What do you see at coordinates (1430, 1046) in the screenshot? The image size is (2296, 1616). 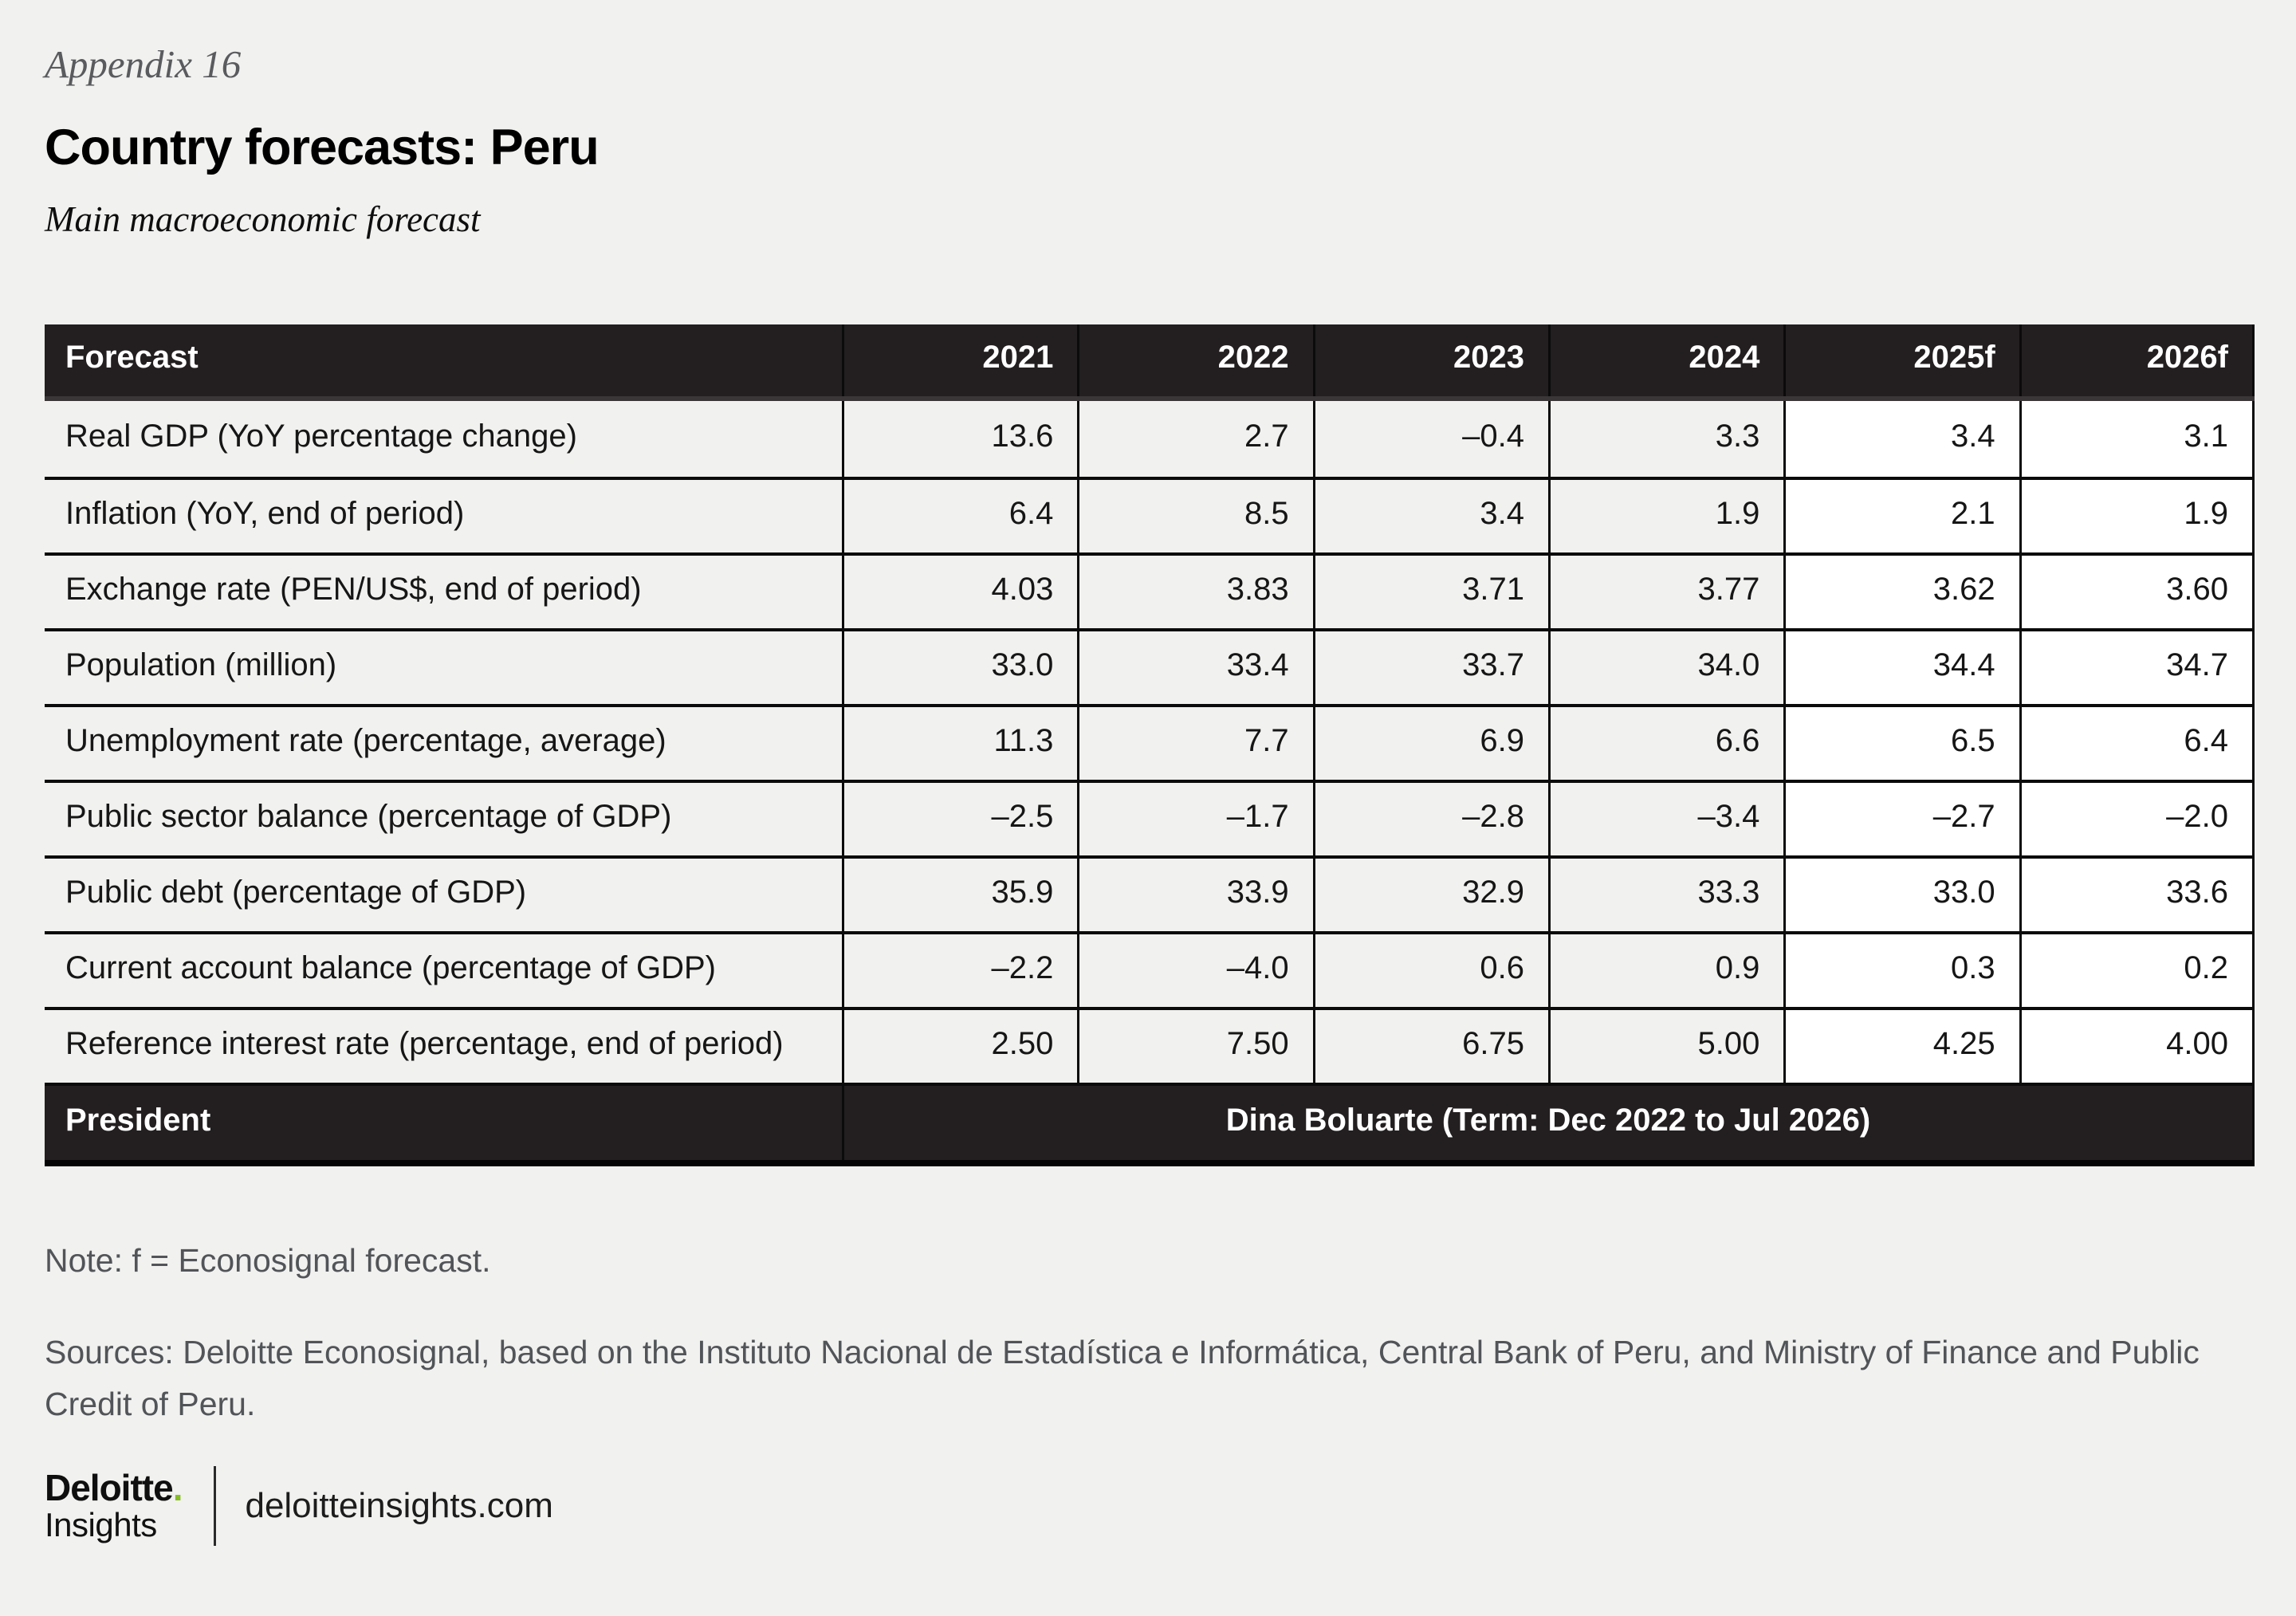 I see `cell-2023: 6.75` at bounding box center [1430, 1046].